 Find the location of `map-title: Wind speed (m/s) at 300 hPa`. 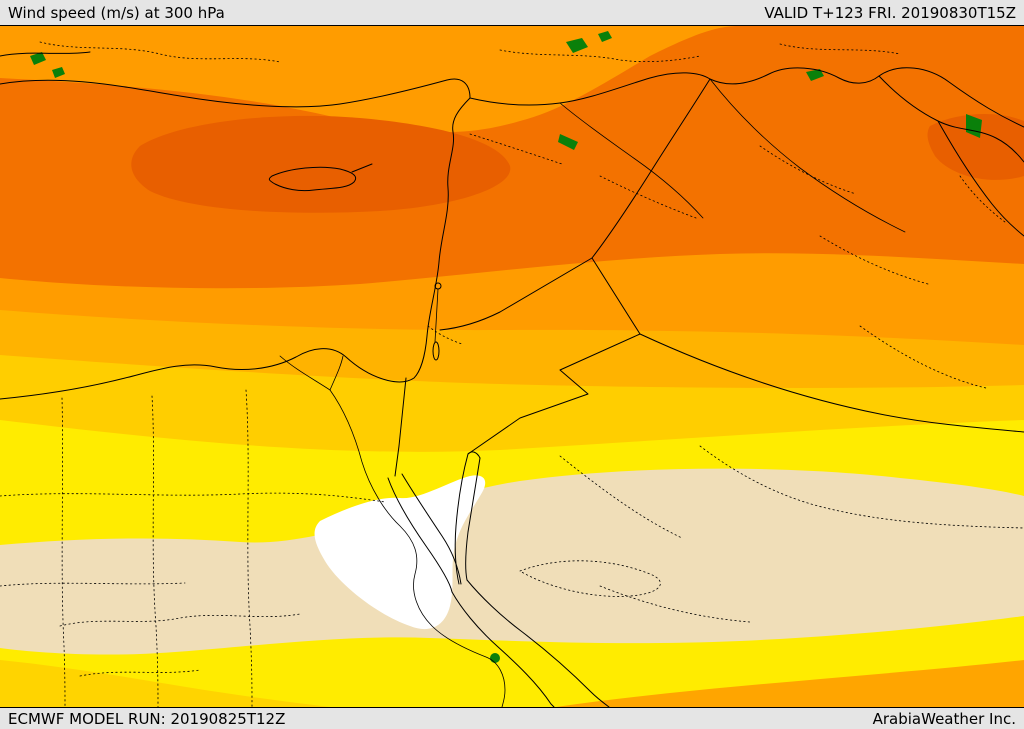

map-title: Wind speed (m/s) at 300 hPa is located at coordinates (116, 12).